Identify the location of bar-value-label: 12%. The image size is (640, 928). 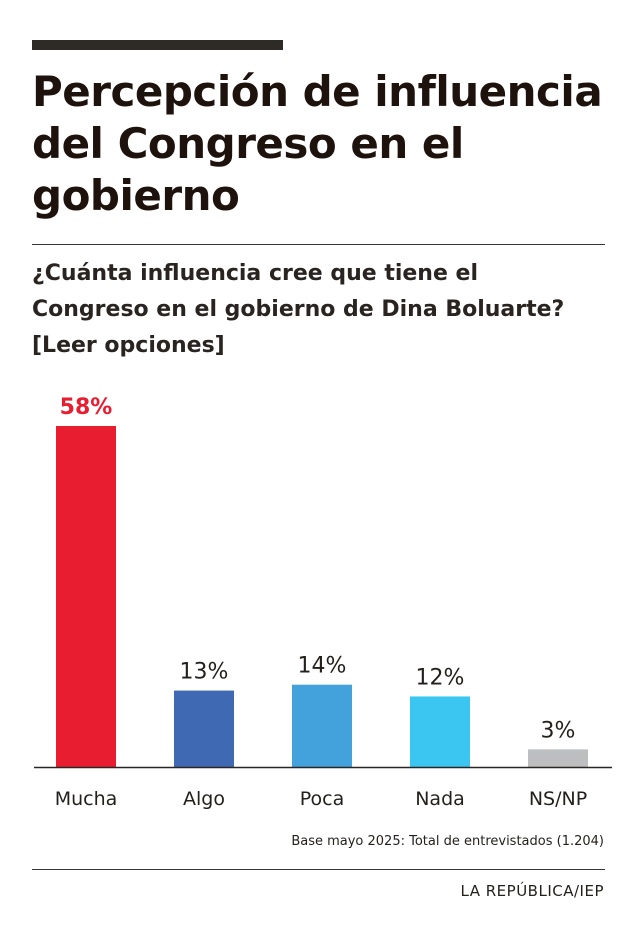
(440, 677).